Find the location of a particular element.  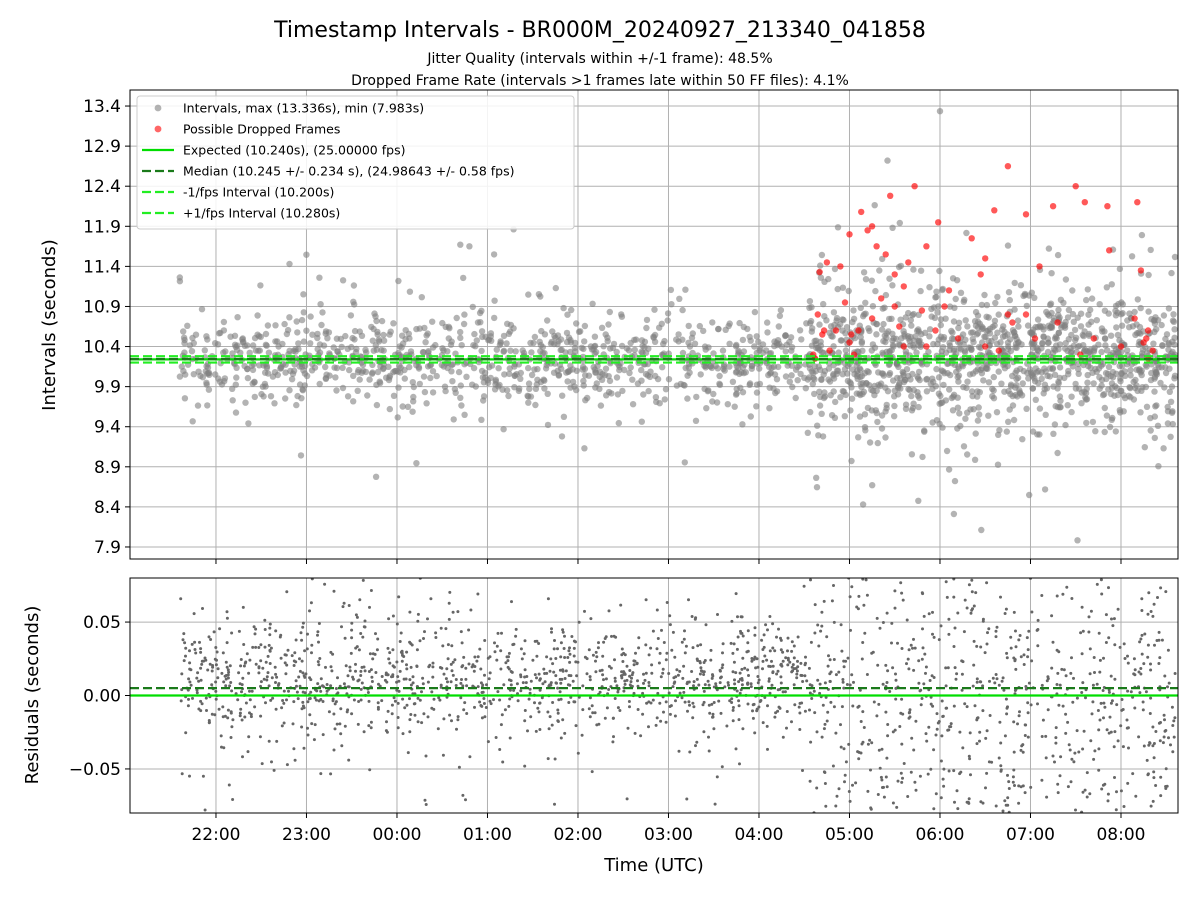

x-tick-label: 00:00 is located at coordinates (396, 835).